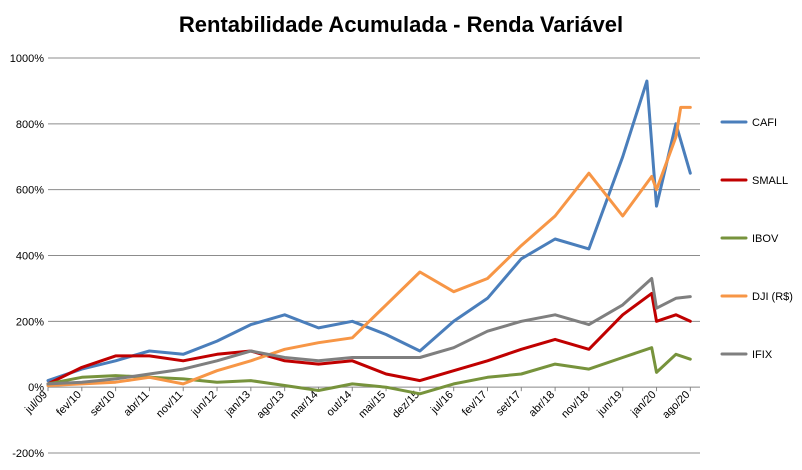 Image resolution: width=802 pixels, height=470 pixels. I want to click on x-tick-label: fev/17, so click(475, 404).